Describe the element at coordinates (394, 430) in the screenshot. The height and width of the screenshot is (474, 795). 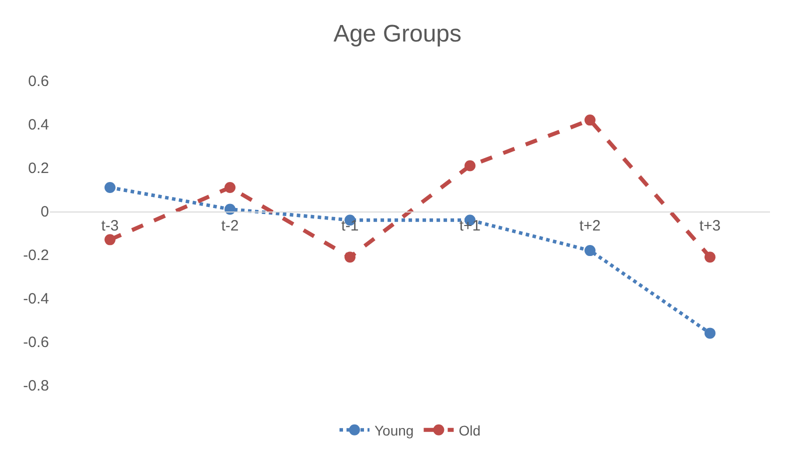
I see `legend-label: Young` at that location.